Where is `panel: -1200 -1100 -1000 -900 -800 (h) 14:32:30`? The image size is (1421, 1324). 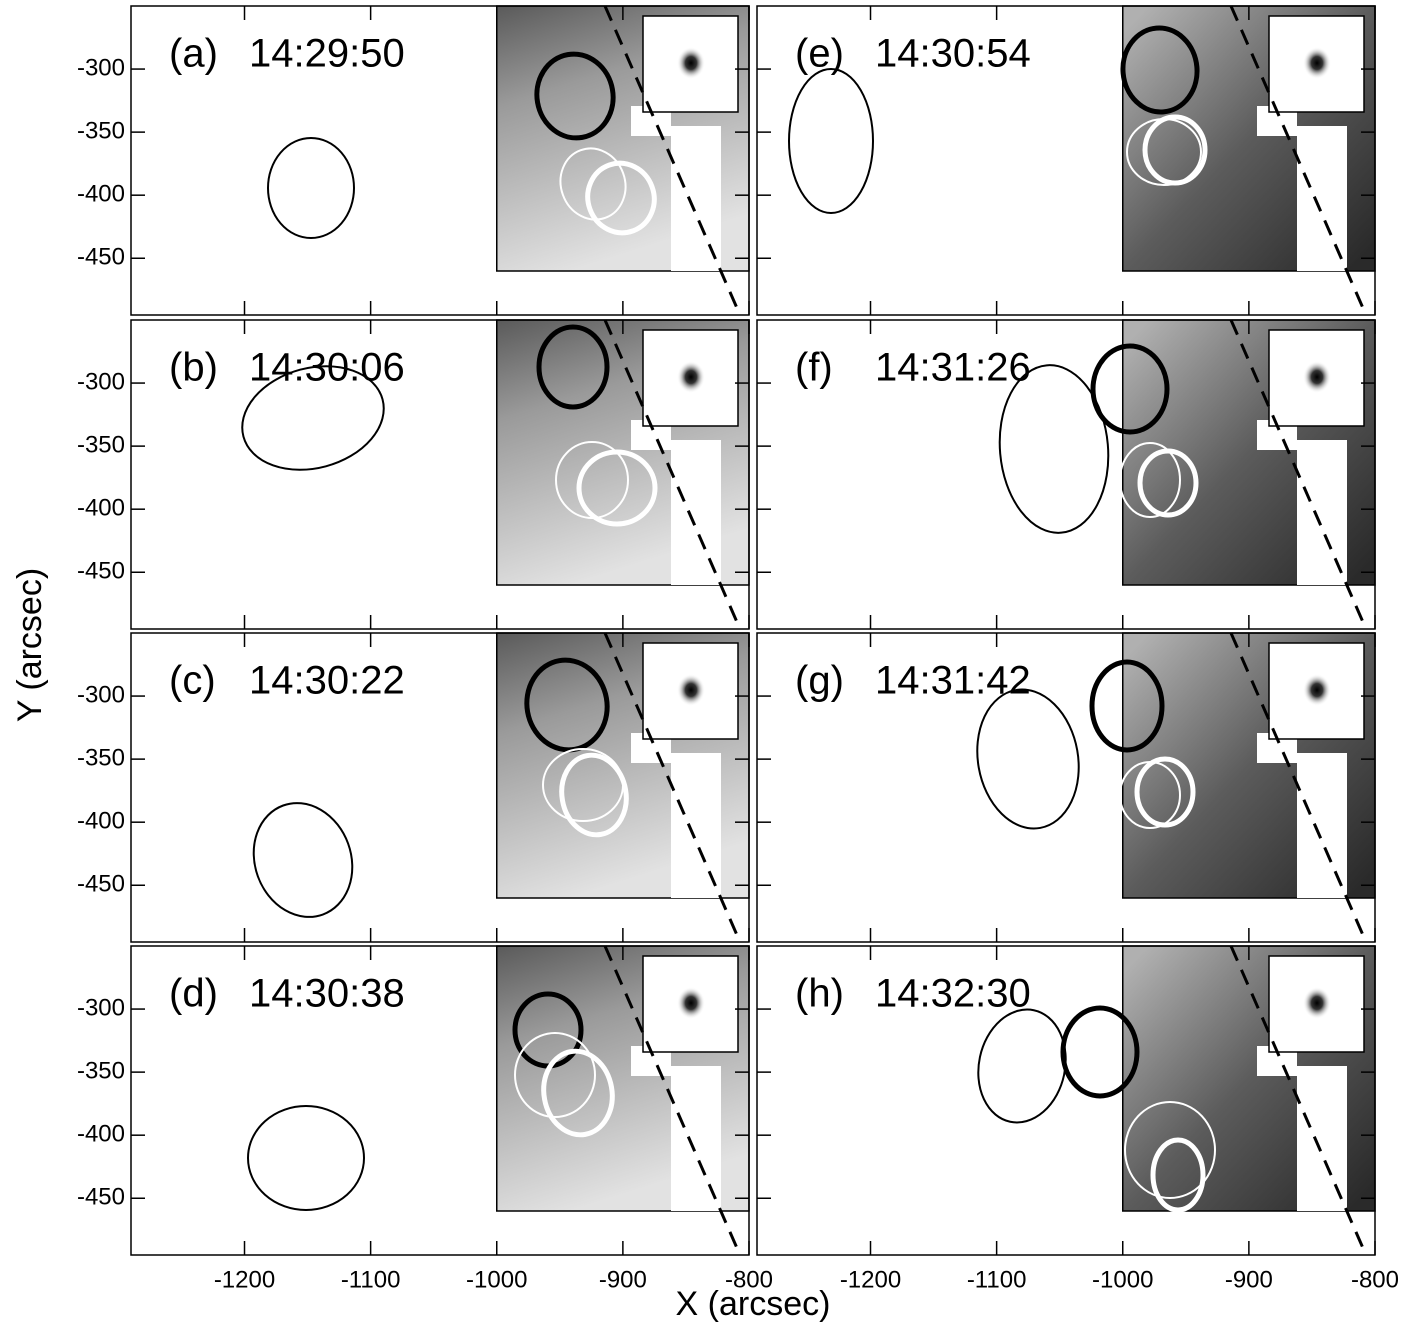
panel: -1200 -1100 -1000 -900 -800 (h) 14:32:30 is located at coordinates (1077, 1119).